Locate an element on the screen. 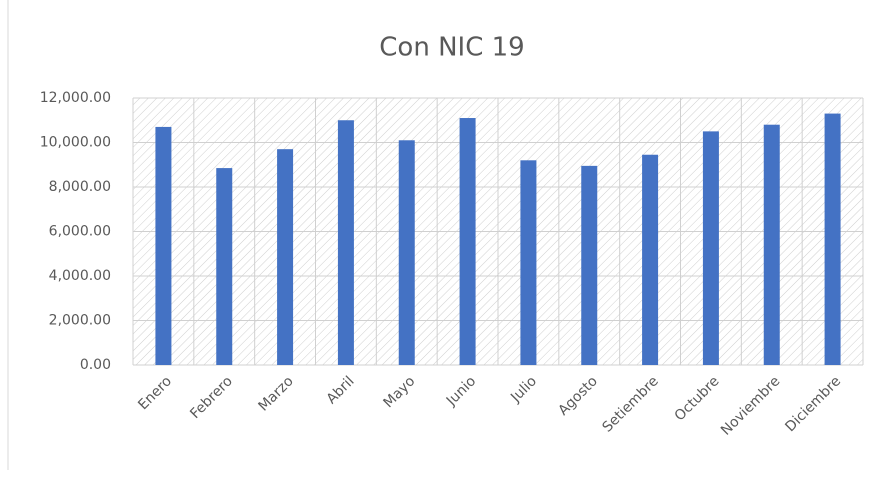 This screenshot has width=881, height=478. x-tick-label: Julio is located at coordinates (523, 389).